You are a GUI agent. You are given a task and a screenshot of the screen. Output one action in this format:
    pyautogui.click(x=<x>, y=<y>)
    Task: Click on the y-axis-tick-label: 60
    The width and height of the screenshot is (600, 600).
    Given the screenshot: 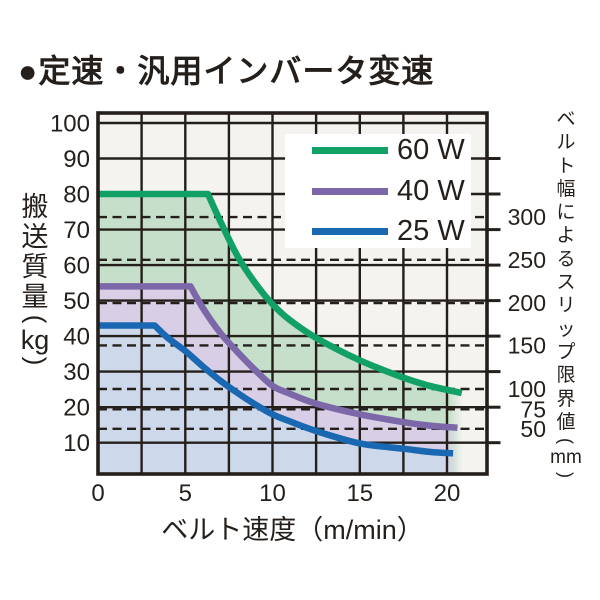 What is the action you would take?
    pyautogui.click(x=76, y=266)
    